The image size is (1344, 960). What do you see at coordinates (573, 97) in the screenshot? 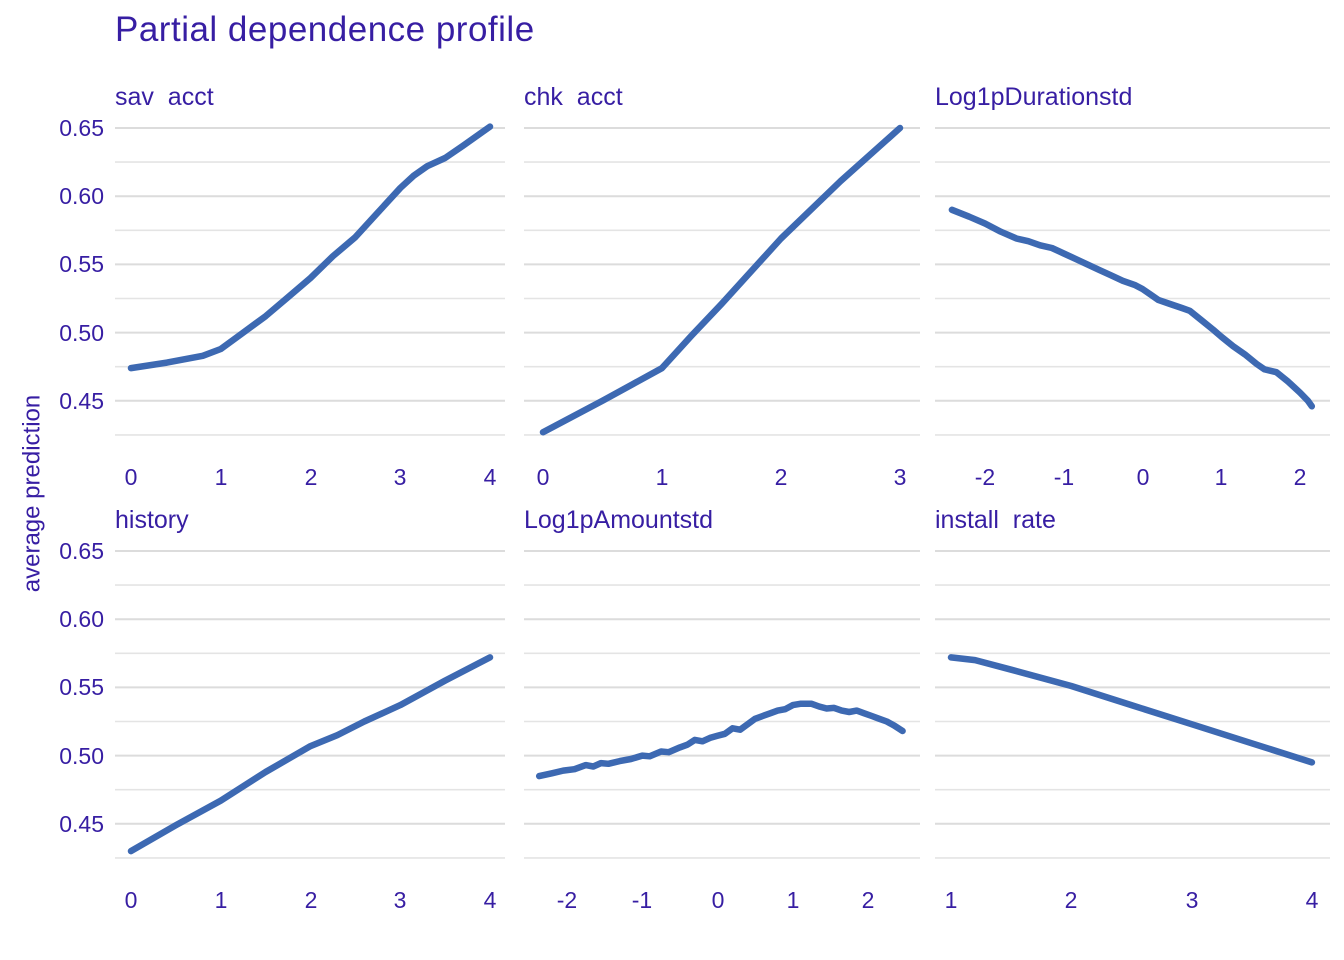
I see `facet-title-chk-acct: chk acct` at bounding box center [573, 97].